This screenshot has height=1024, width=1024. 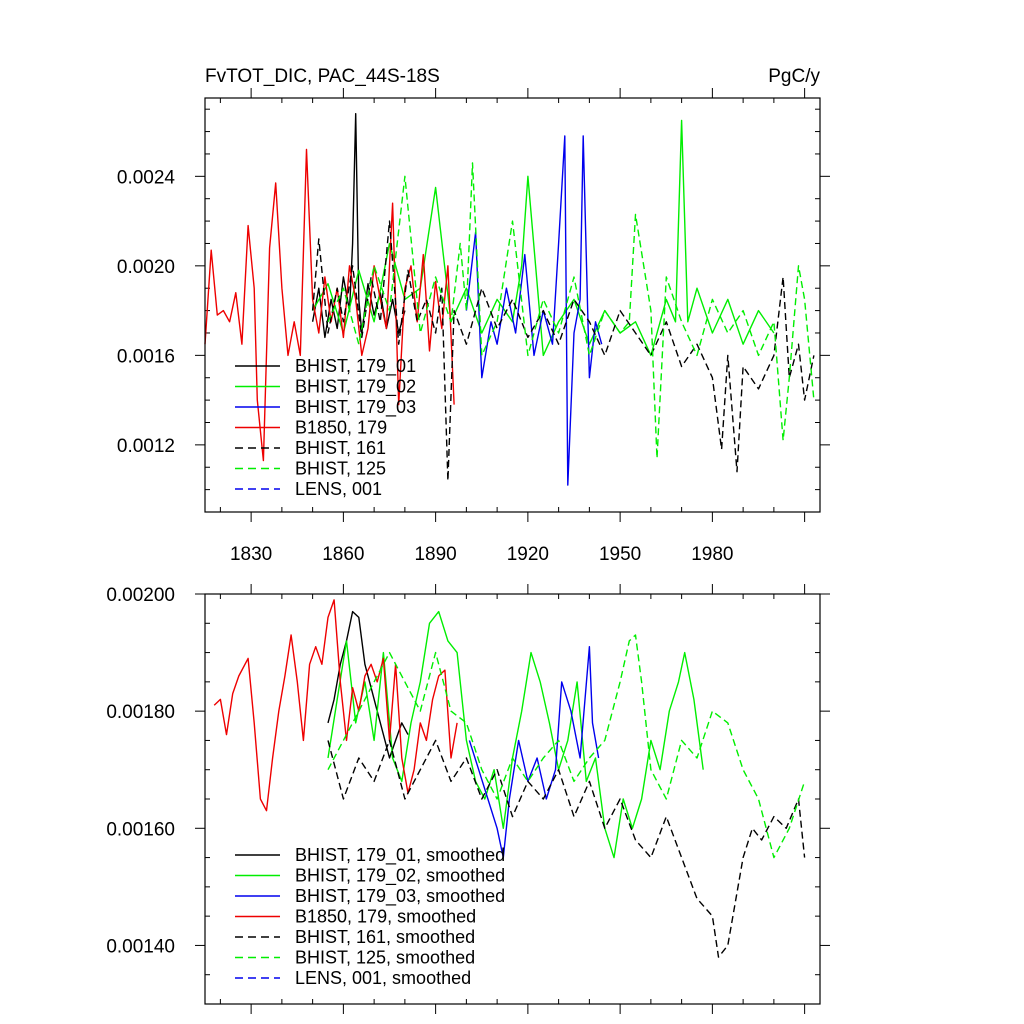 I want to click on x-tick-label: 1950, so click(x=620, y=554).